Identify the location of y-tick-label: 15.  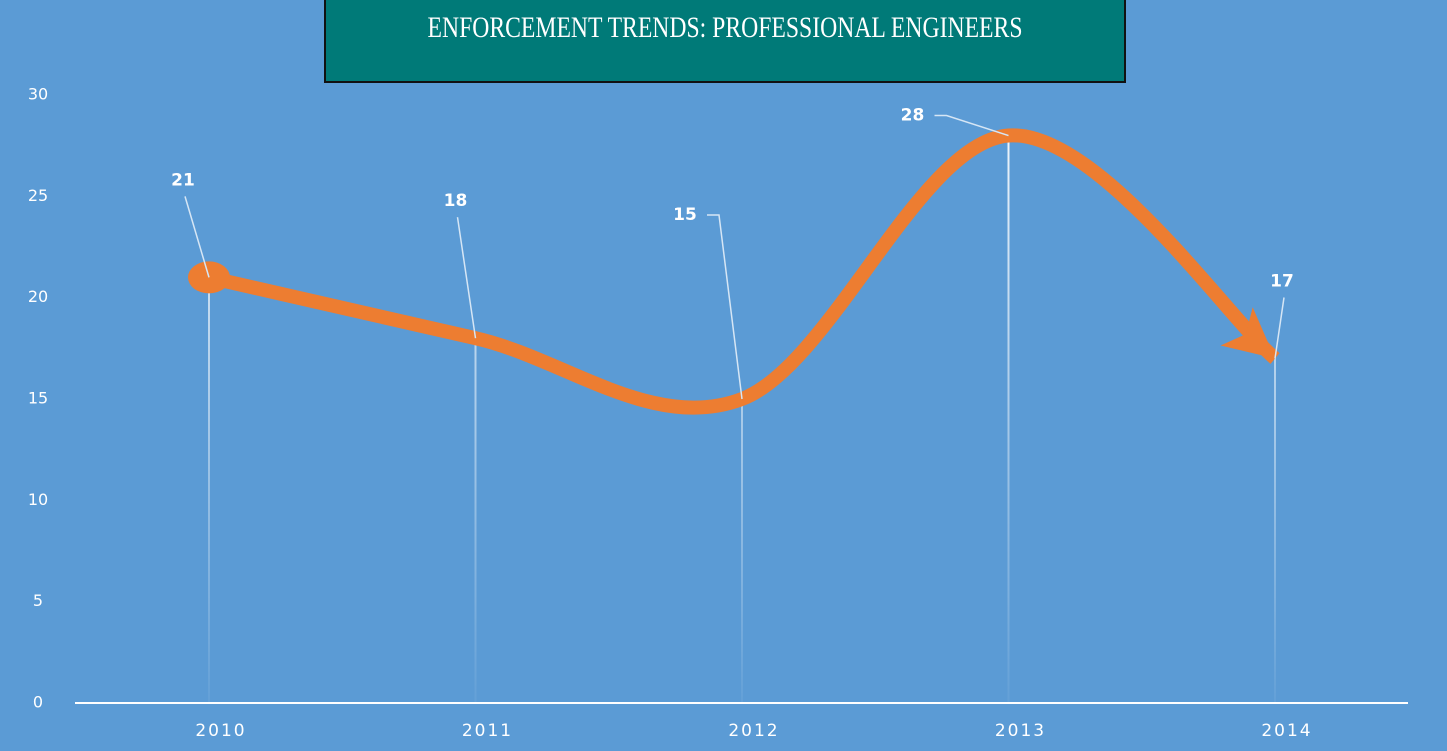
(38, 398).